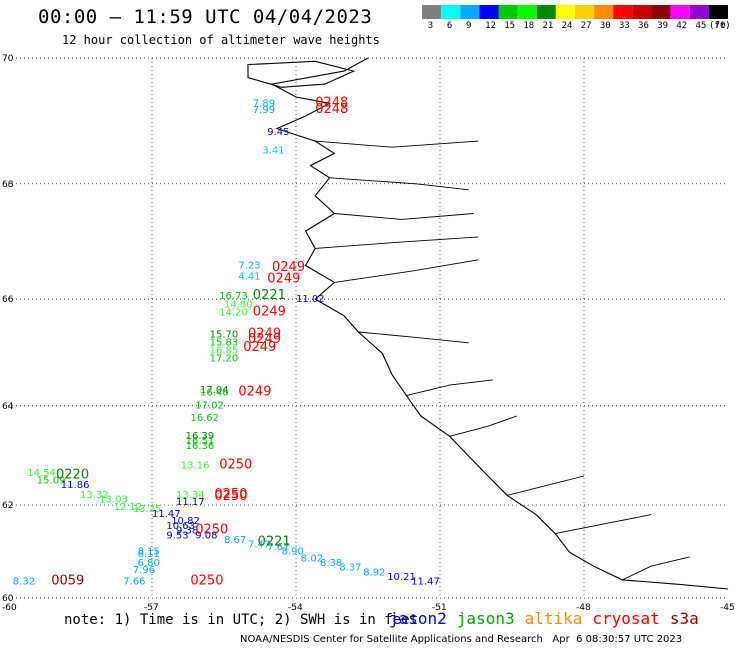 The width and height of the screenshot is (740, 650). I want to click on legend-label-70: 70, so click(720, 26).